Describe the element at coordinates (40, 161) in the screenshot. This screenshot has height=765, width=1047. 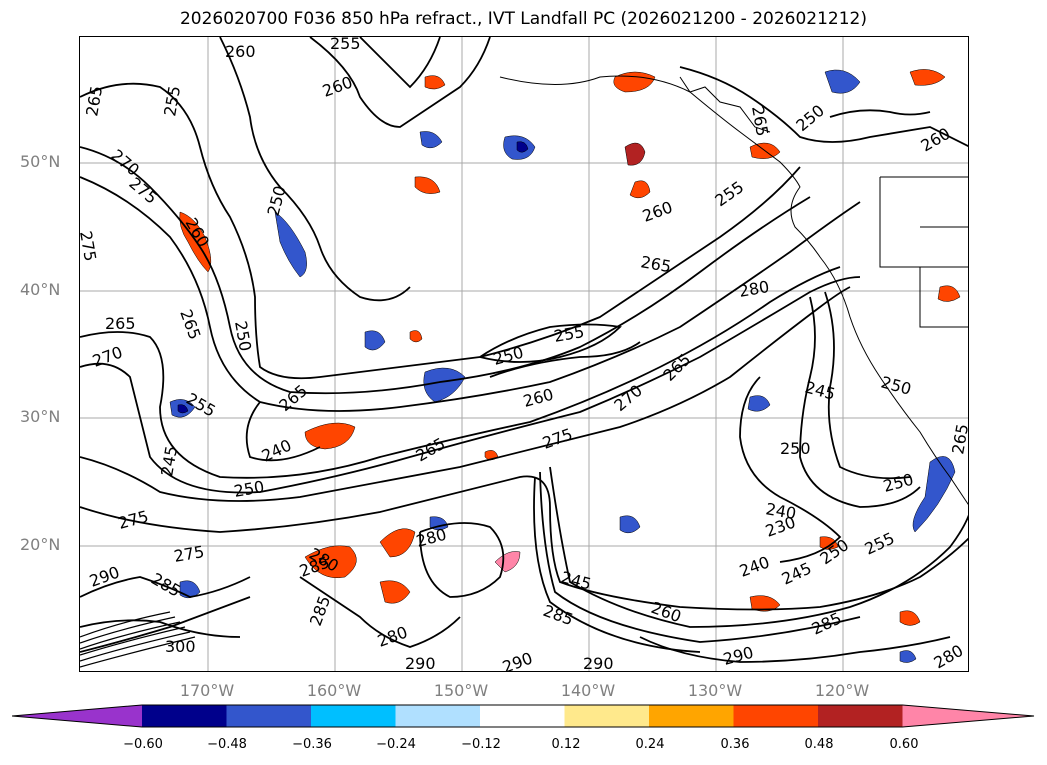
I see `lat-label-50n: 50°N` at that location.